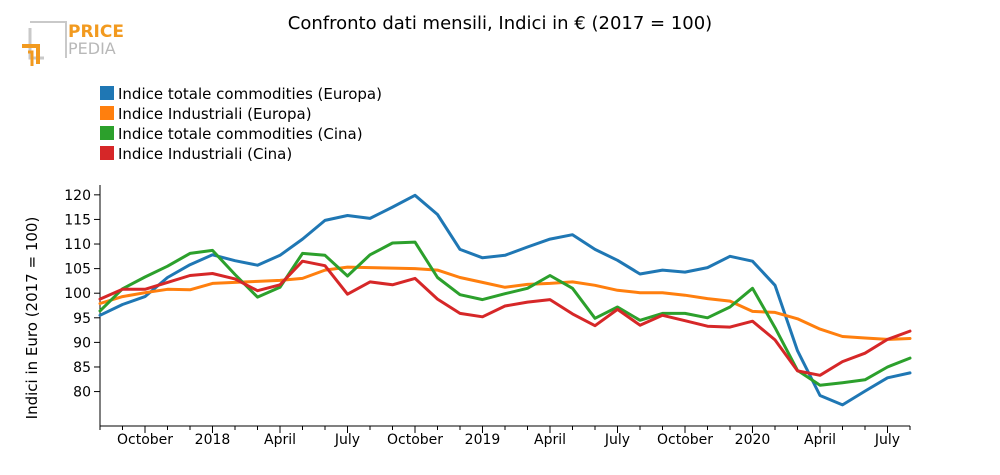  What do you see at coordinates (77, 220) in the screenshot?
I see `y-tick-label: 115` at bounding box center [77, 220].